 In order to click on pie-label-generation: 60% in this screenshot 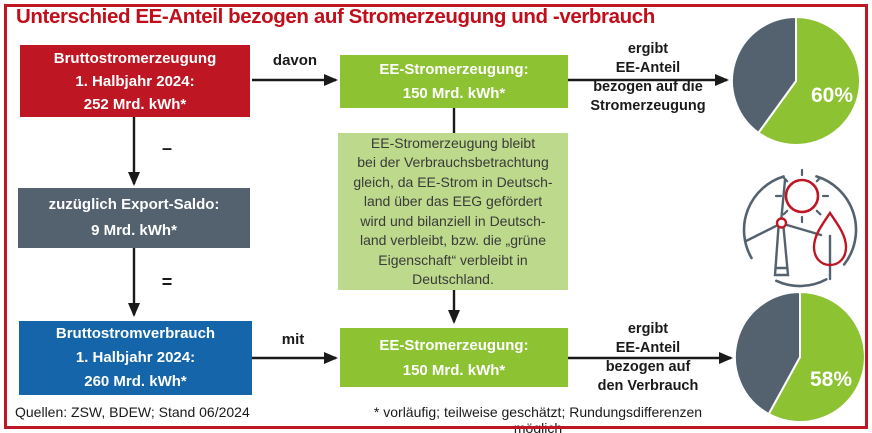, I will do `click(832, 95)`.